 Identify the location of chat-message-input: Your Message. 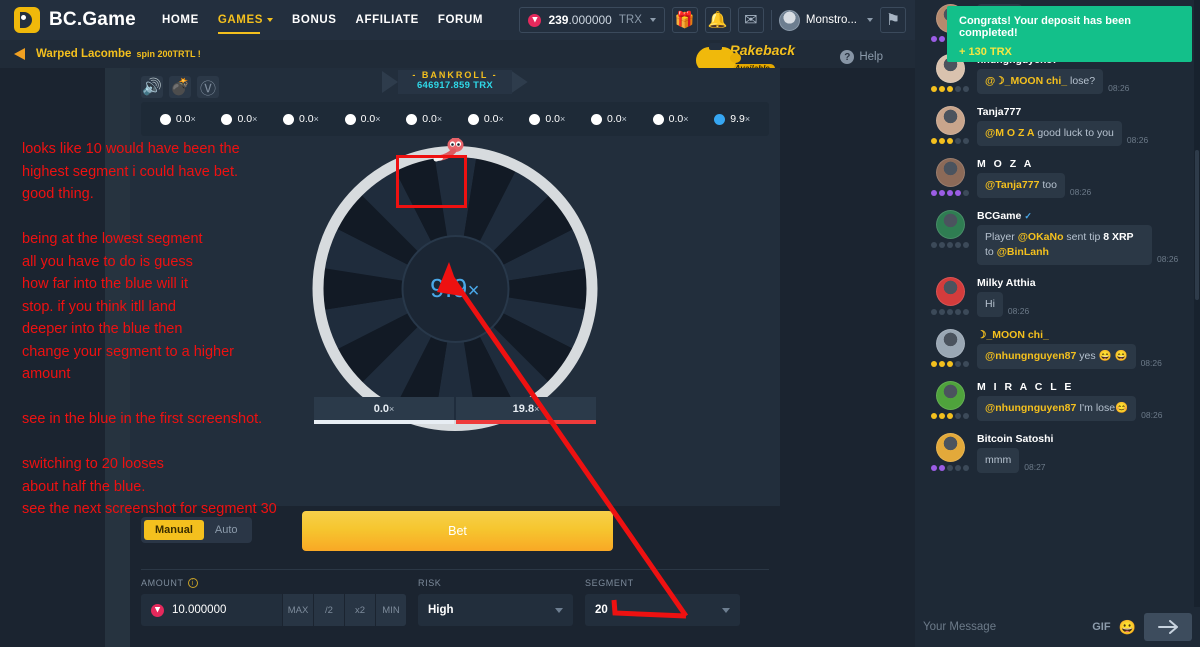
(960, 627).